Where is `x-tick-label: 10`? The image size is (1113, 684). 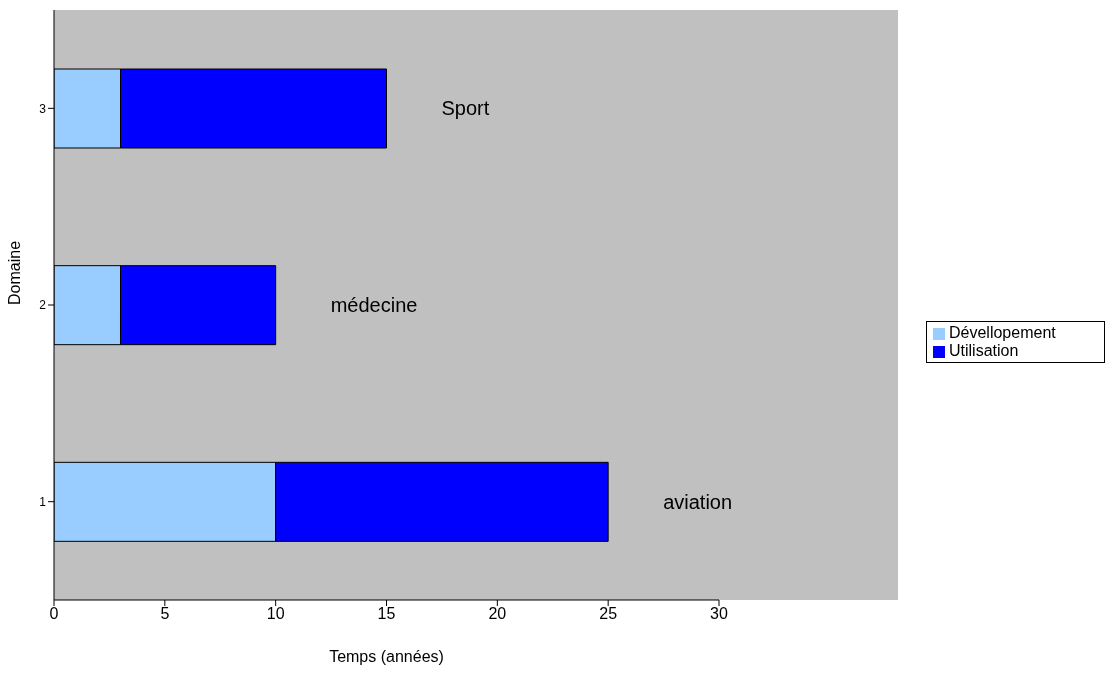
x-tick-label: 10 is located at coordinates (275, 614).